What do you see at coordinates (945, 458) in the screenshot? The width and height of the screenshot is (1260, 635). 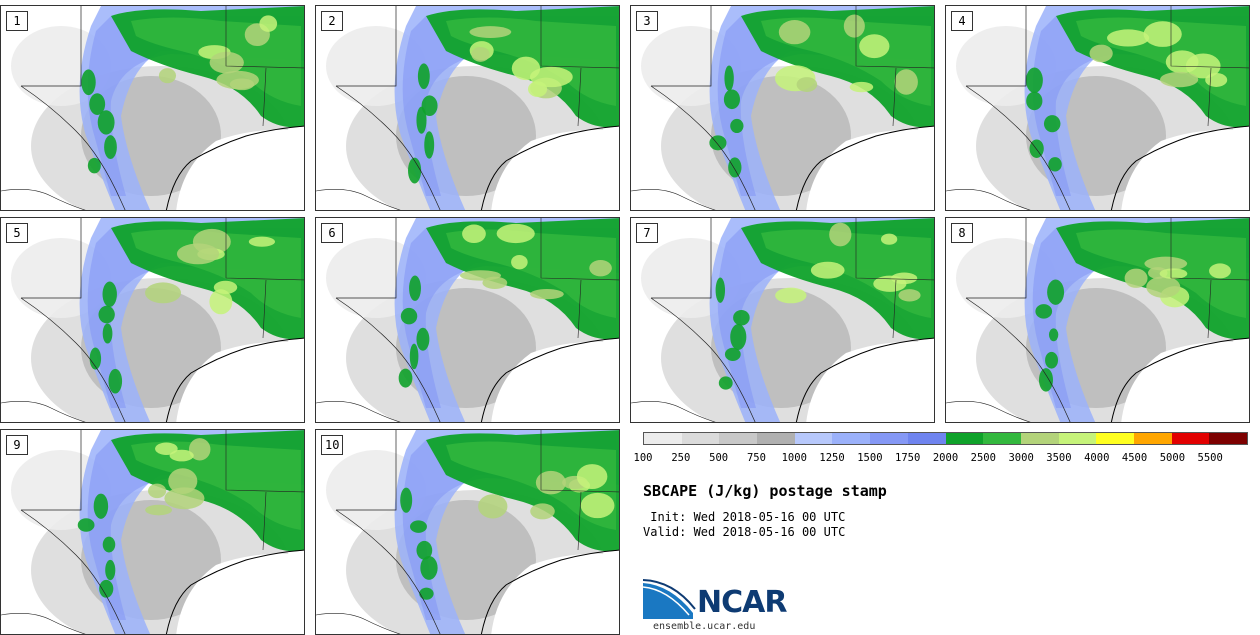 I see `colorbar-tick-label: 2000` at bounding box center [945, 458].